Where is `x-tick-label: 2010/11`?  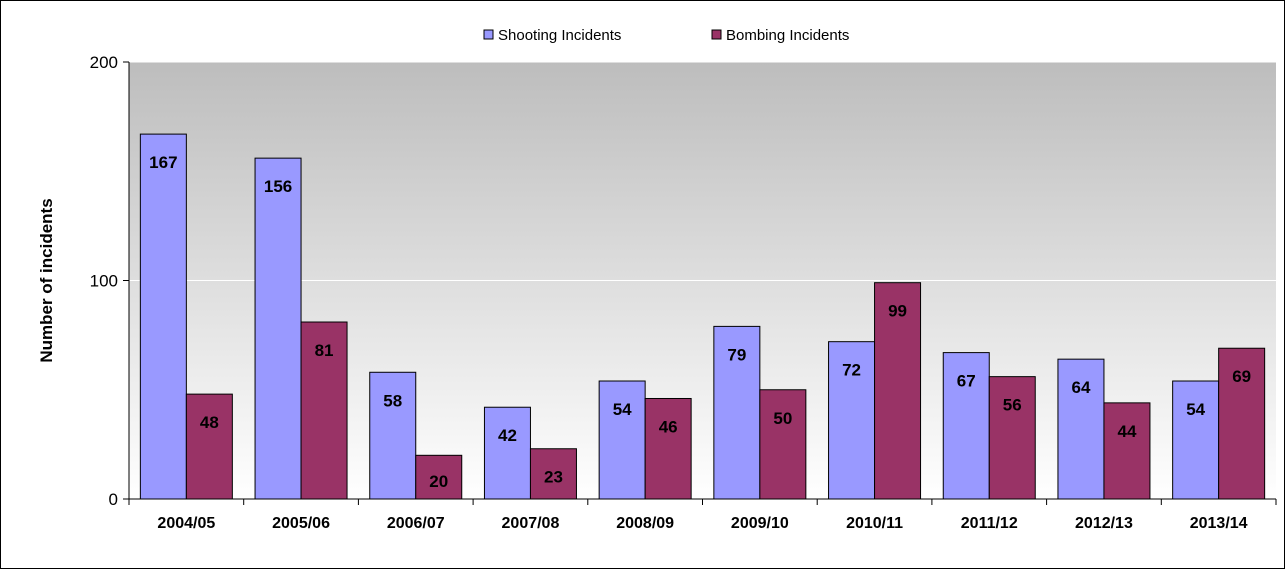
x-tick-label: 2010/11 is located at coordinates (874, 523).